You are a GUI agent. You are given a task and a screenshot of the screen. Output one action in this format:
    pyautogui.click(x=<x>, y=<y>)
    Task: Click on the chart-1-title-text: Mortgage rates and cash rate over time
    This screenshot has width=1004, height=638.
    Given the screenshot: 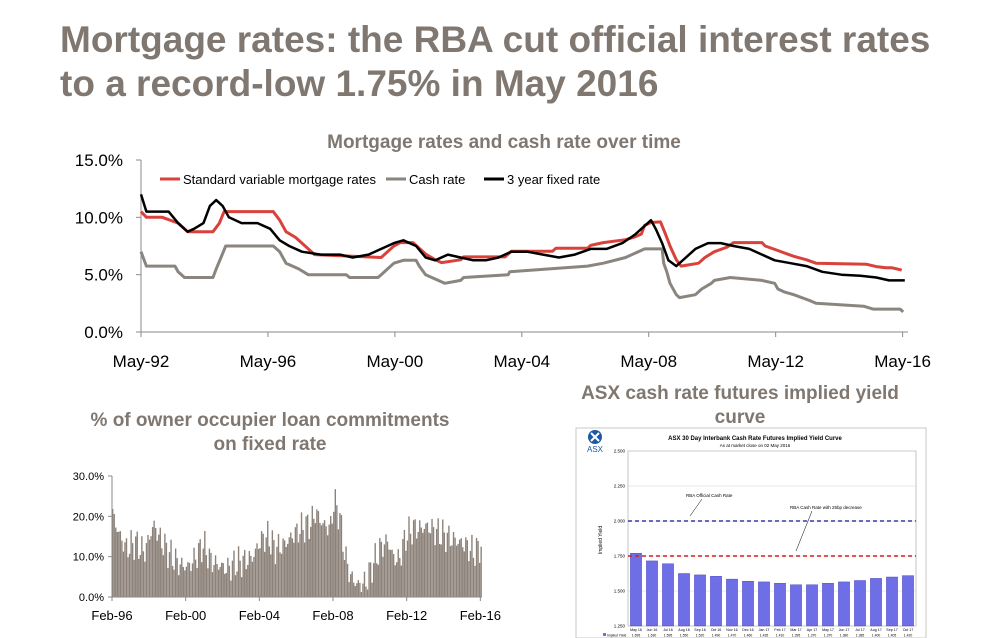 What is the action you would take?
    pyautogui.click(x=504, y=142)
    